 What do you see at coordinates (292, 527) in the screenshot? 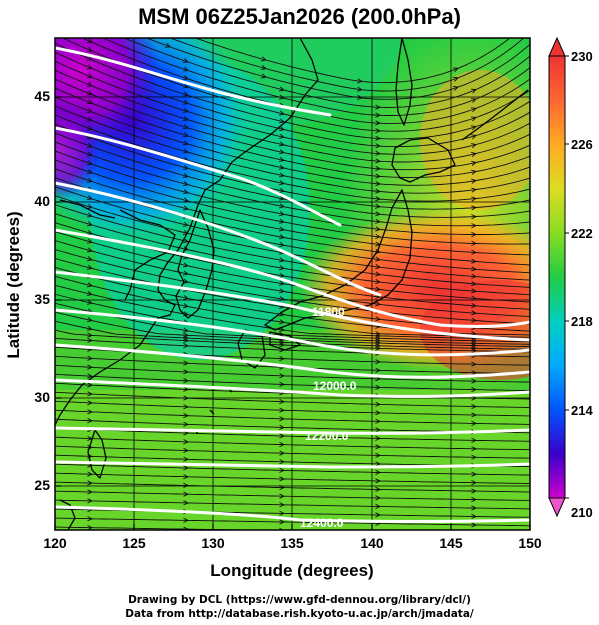
I see `x-axis` at bounding box center [292, 527].